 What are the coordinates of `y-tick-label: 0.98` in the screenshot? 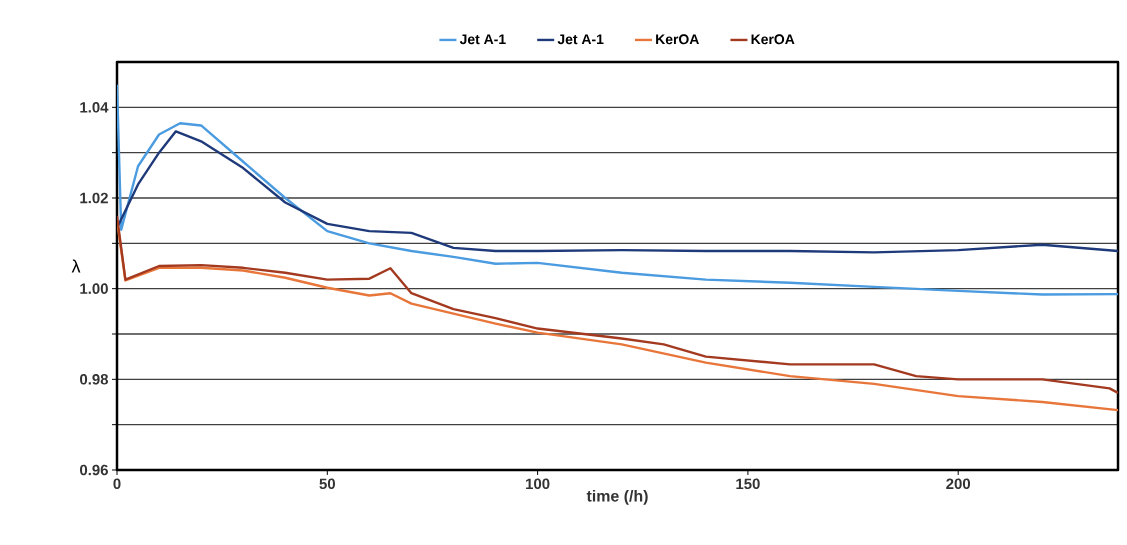 It's located at (94, 379).